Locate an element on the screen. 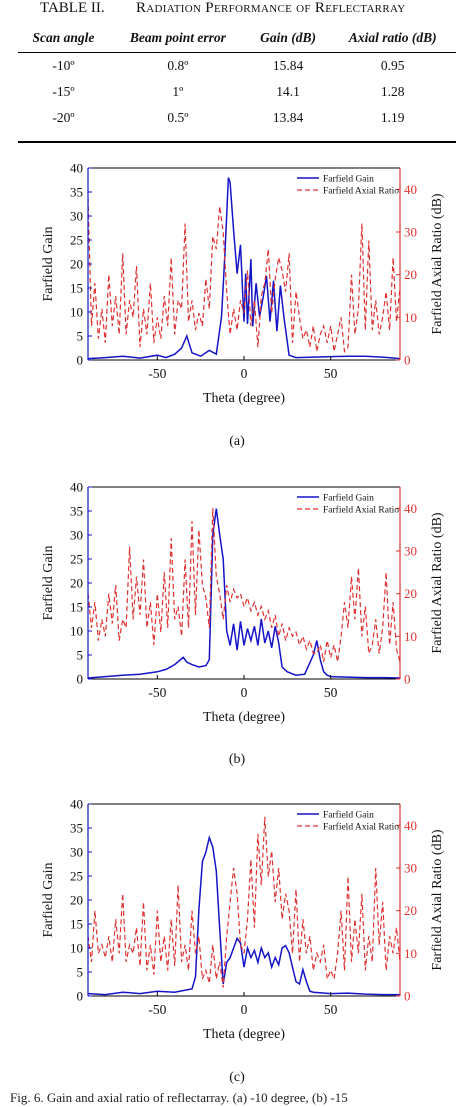 Image resolution: width=474 pixels, height=1107 pixels. table-row: -10º 0.8º 15.84 0.95 is located at coordinates (237, 66).